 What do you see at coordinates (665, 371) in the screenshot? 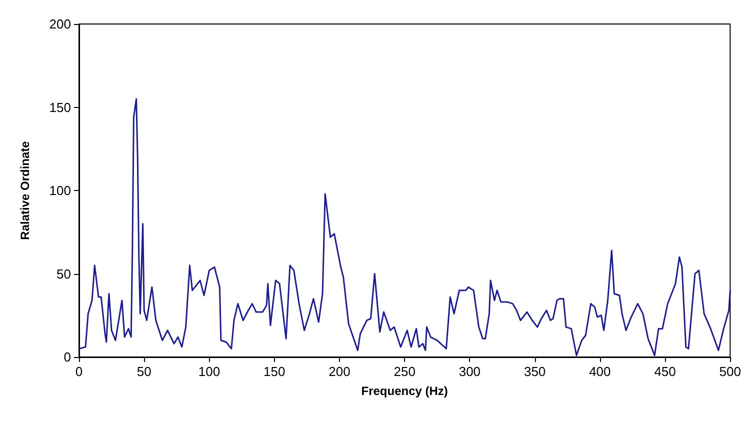
I see `x-tick-label: 450` at bounding box center [665, 371].